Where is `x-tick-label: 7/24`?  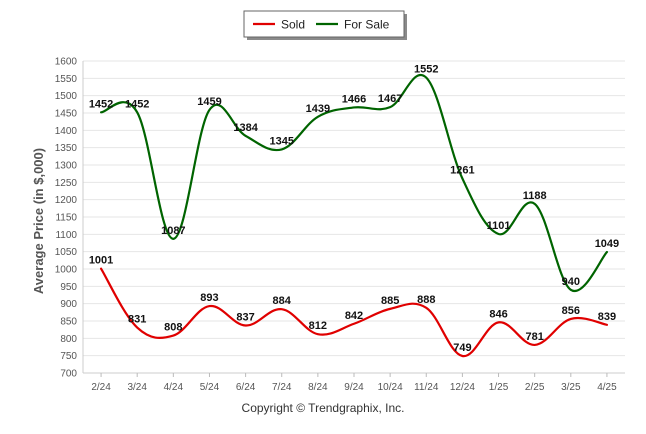 x-tick-label: 7/24 is located at coordinates (282, 387).